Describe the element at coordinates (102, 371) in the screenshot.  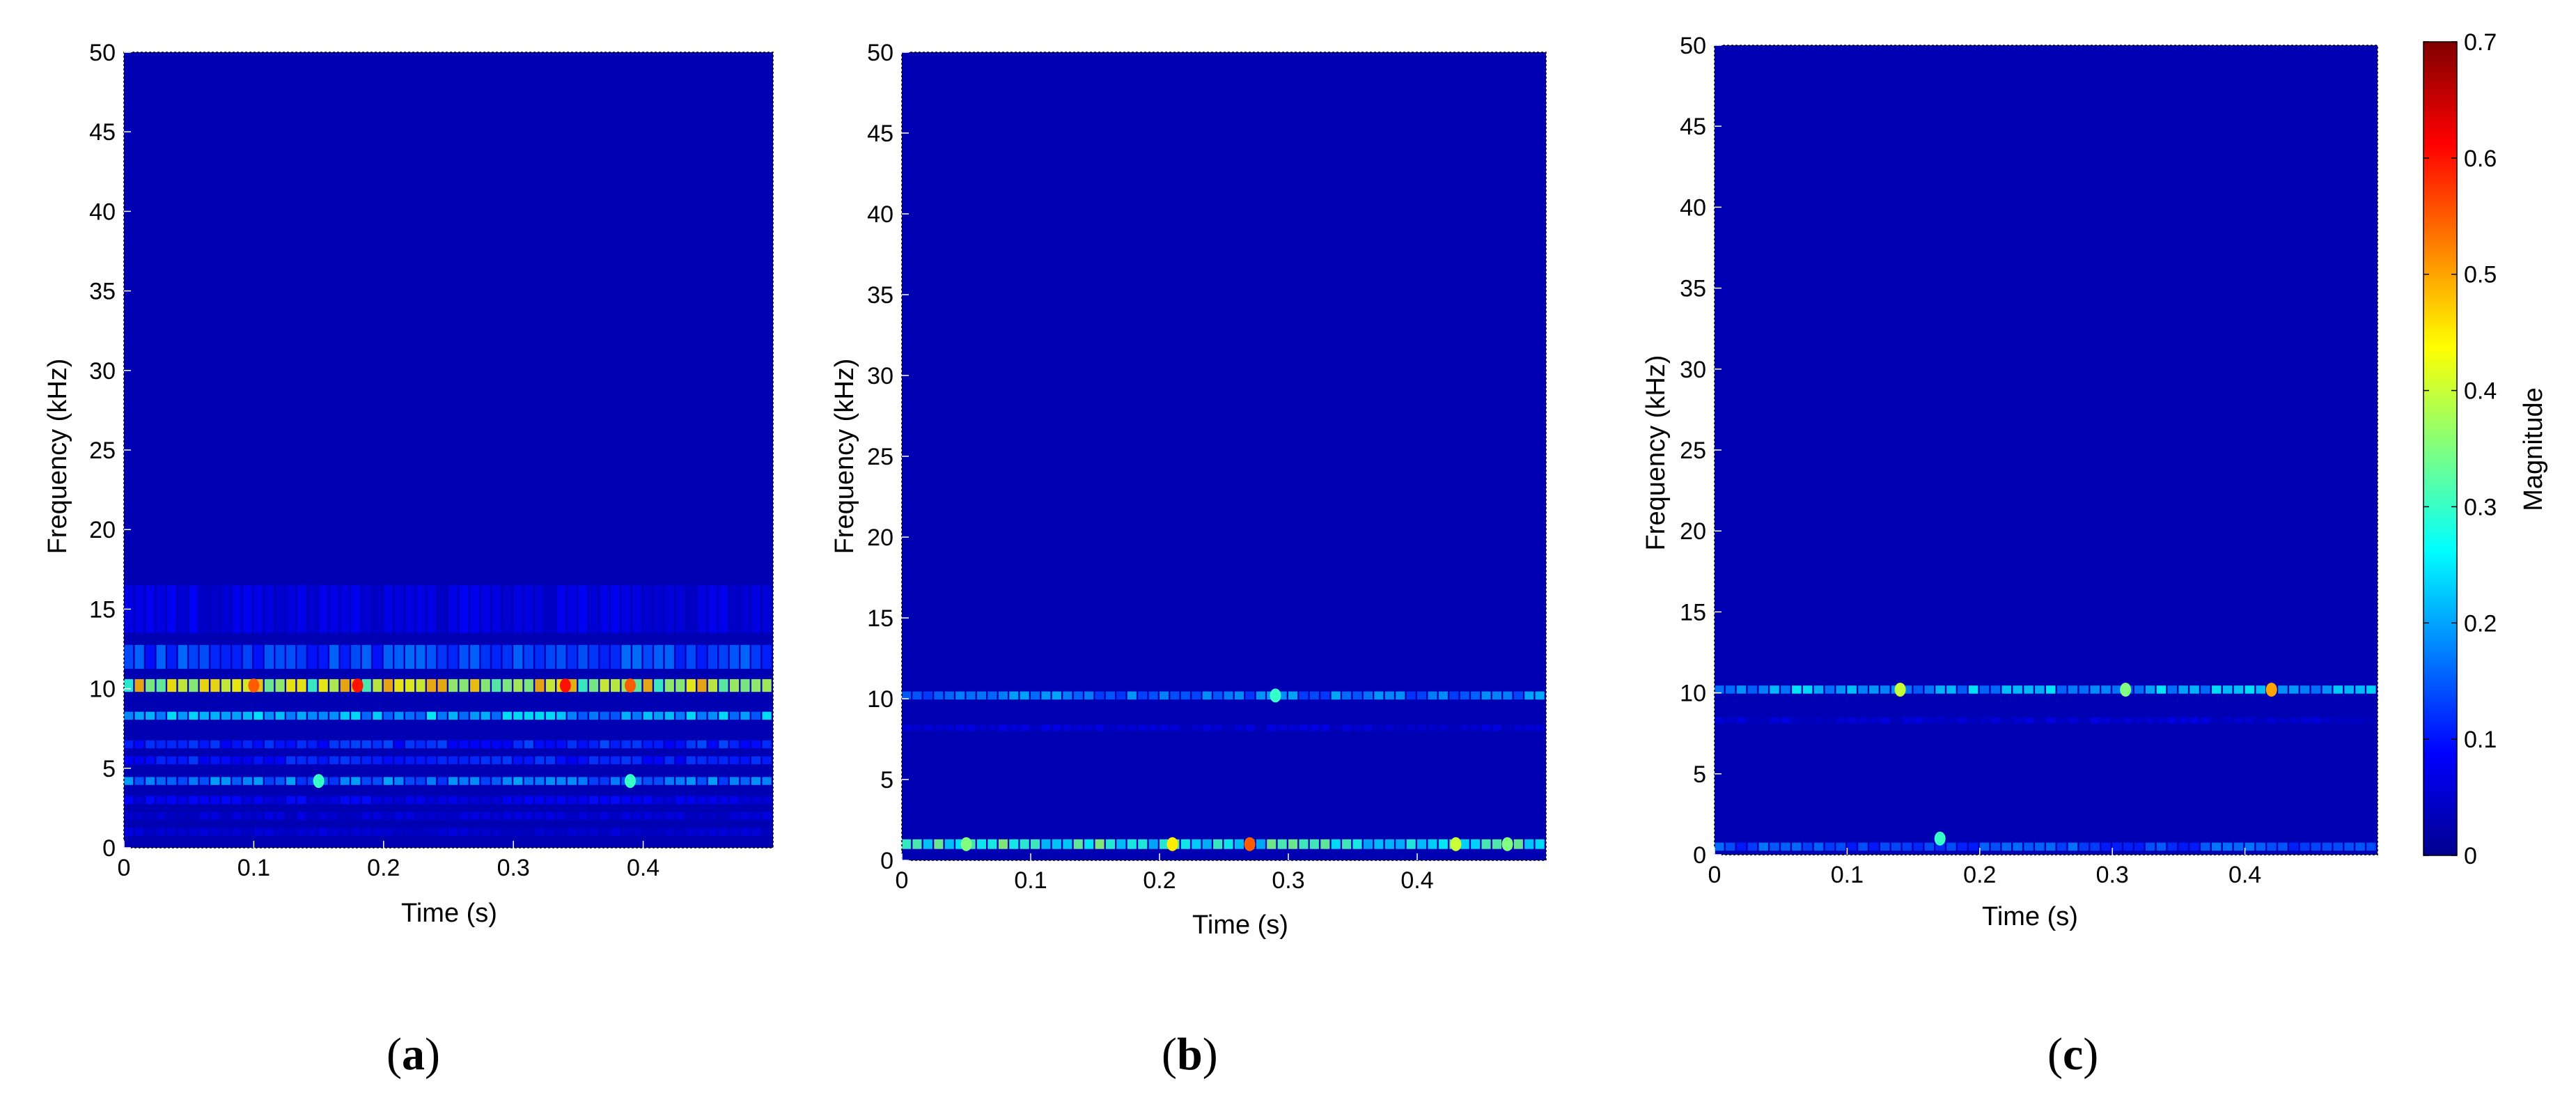
I see `y-tick-label: 30` at that location.